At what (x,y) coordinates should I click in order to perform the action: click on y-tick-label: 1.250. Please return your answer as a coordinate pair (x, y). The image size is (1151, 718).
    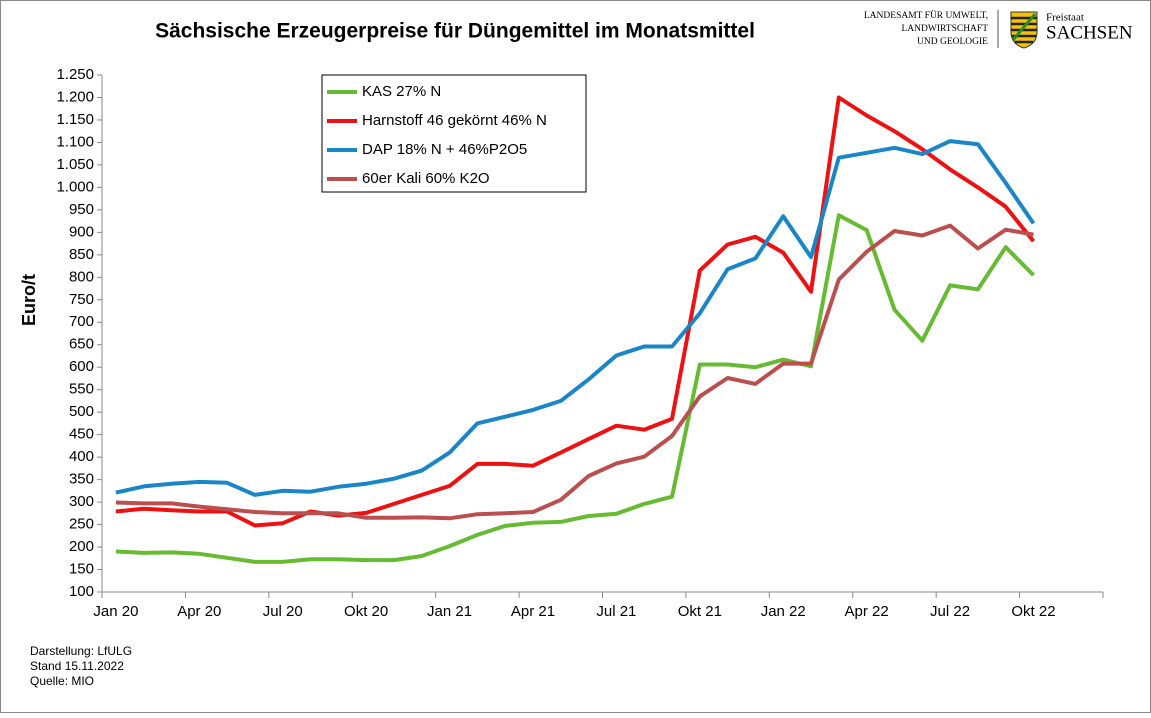
    Looking at the image, I should click on (75, 74).